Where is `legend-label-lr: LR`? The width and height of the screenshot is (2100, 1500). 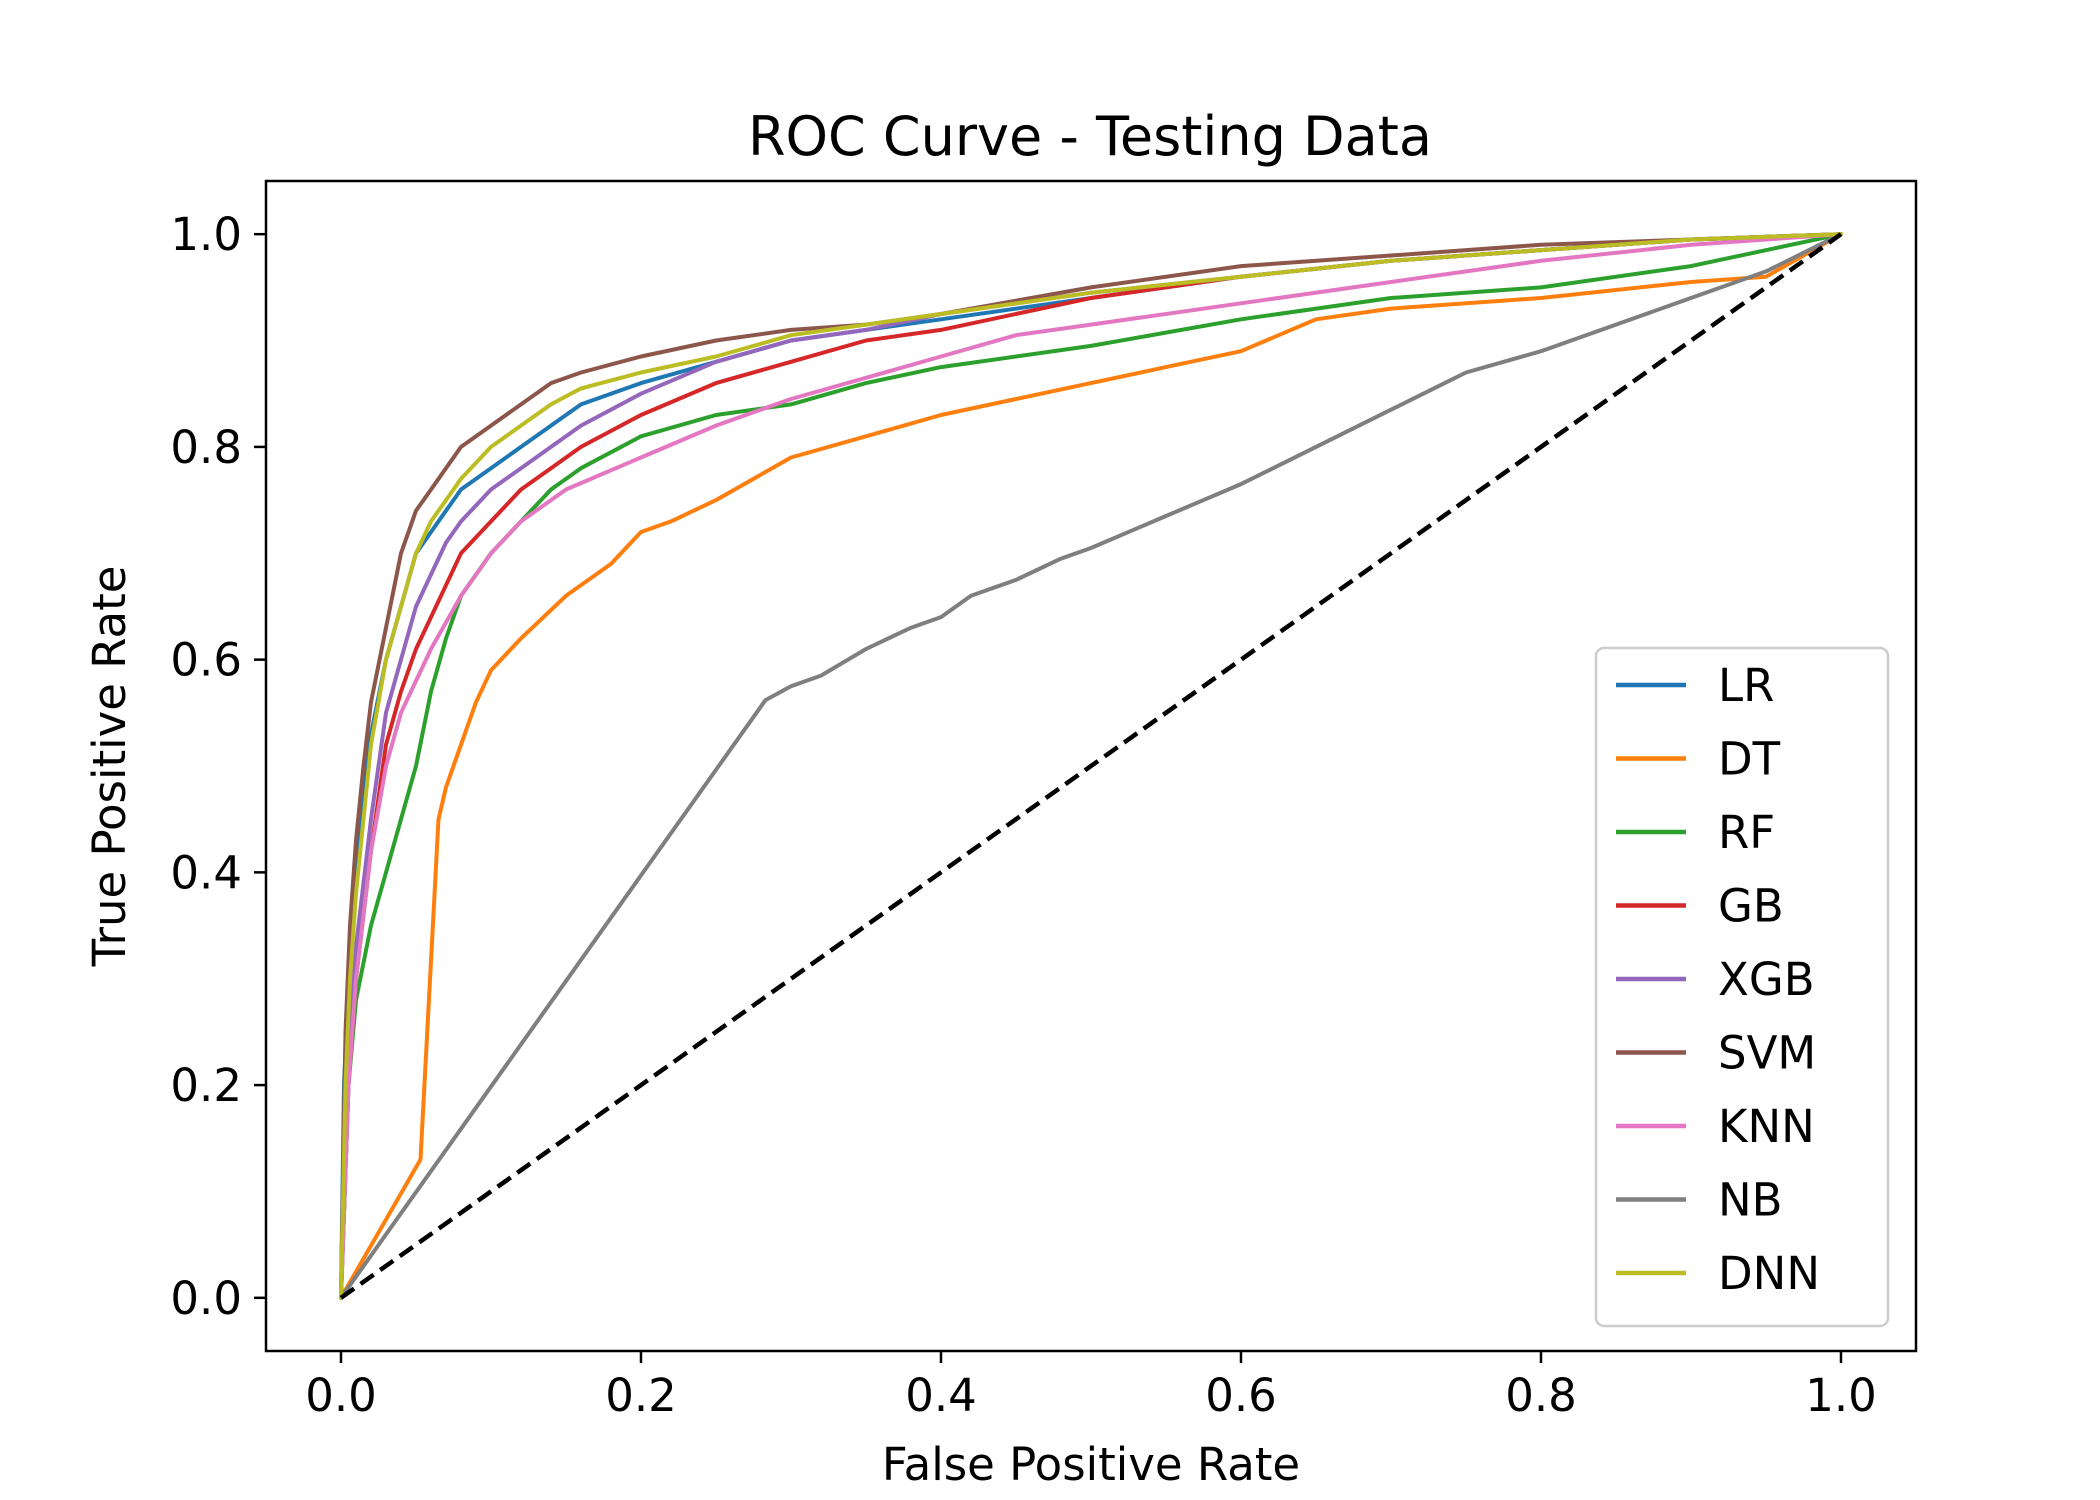
legend-label-lr: LR is located at coordinates (1746, 685).